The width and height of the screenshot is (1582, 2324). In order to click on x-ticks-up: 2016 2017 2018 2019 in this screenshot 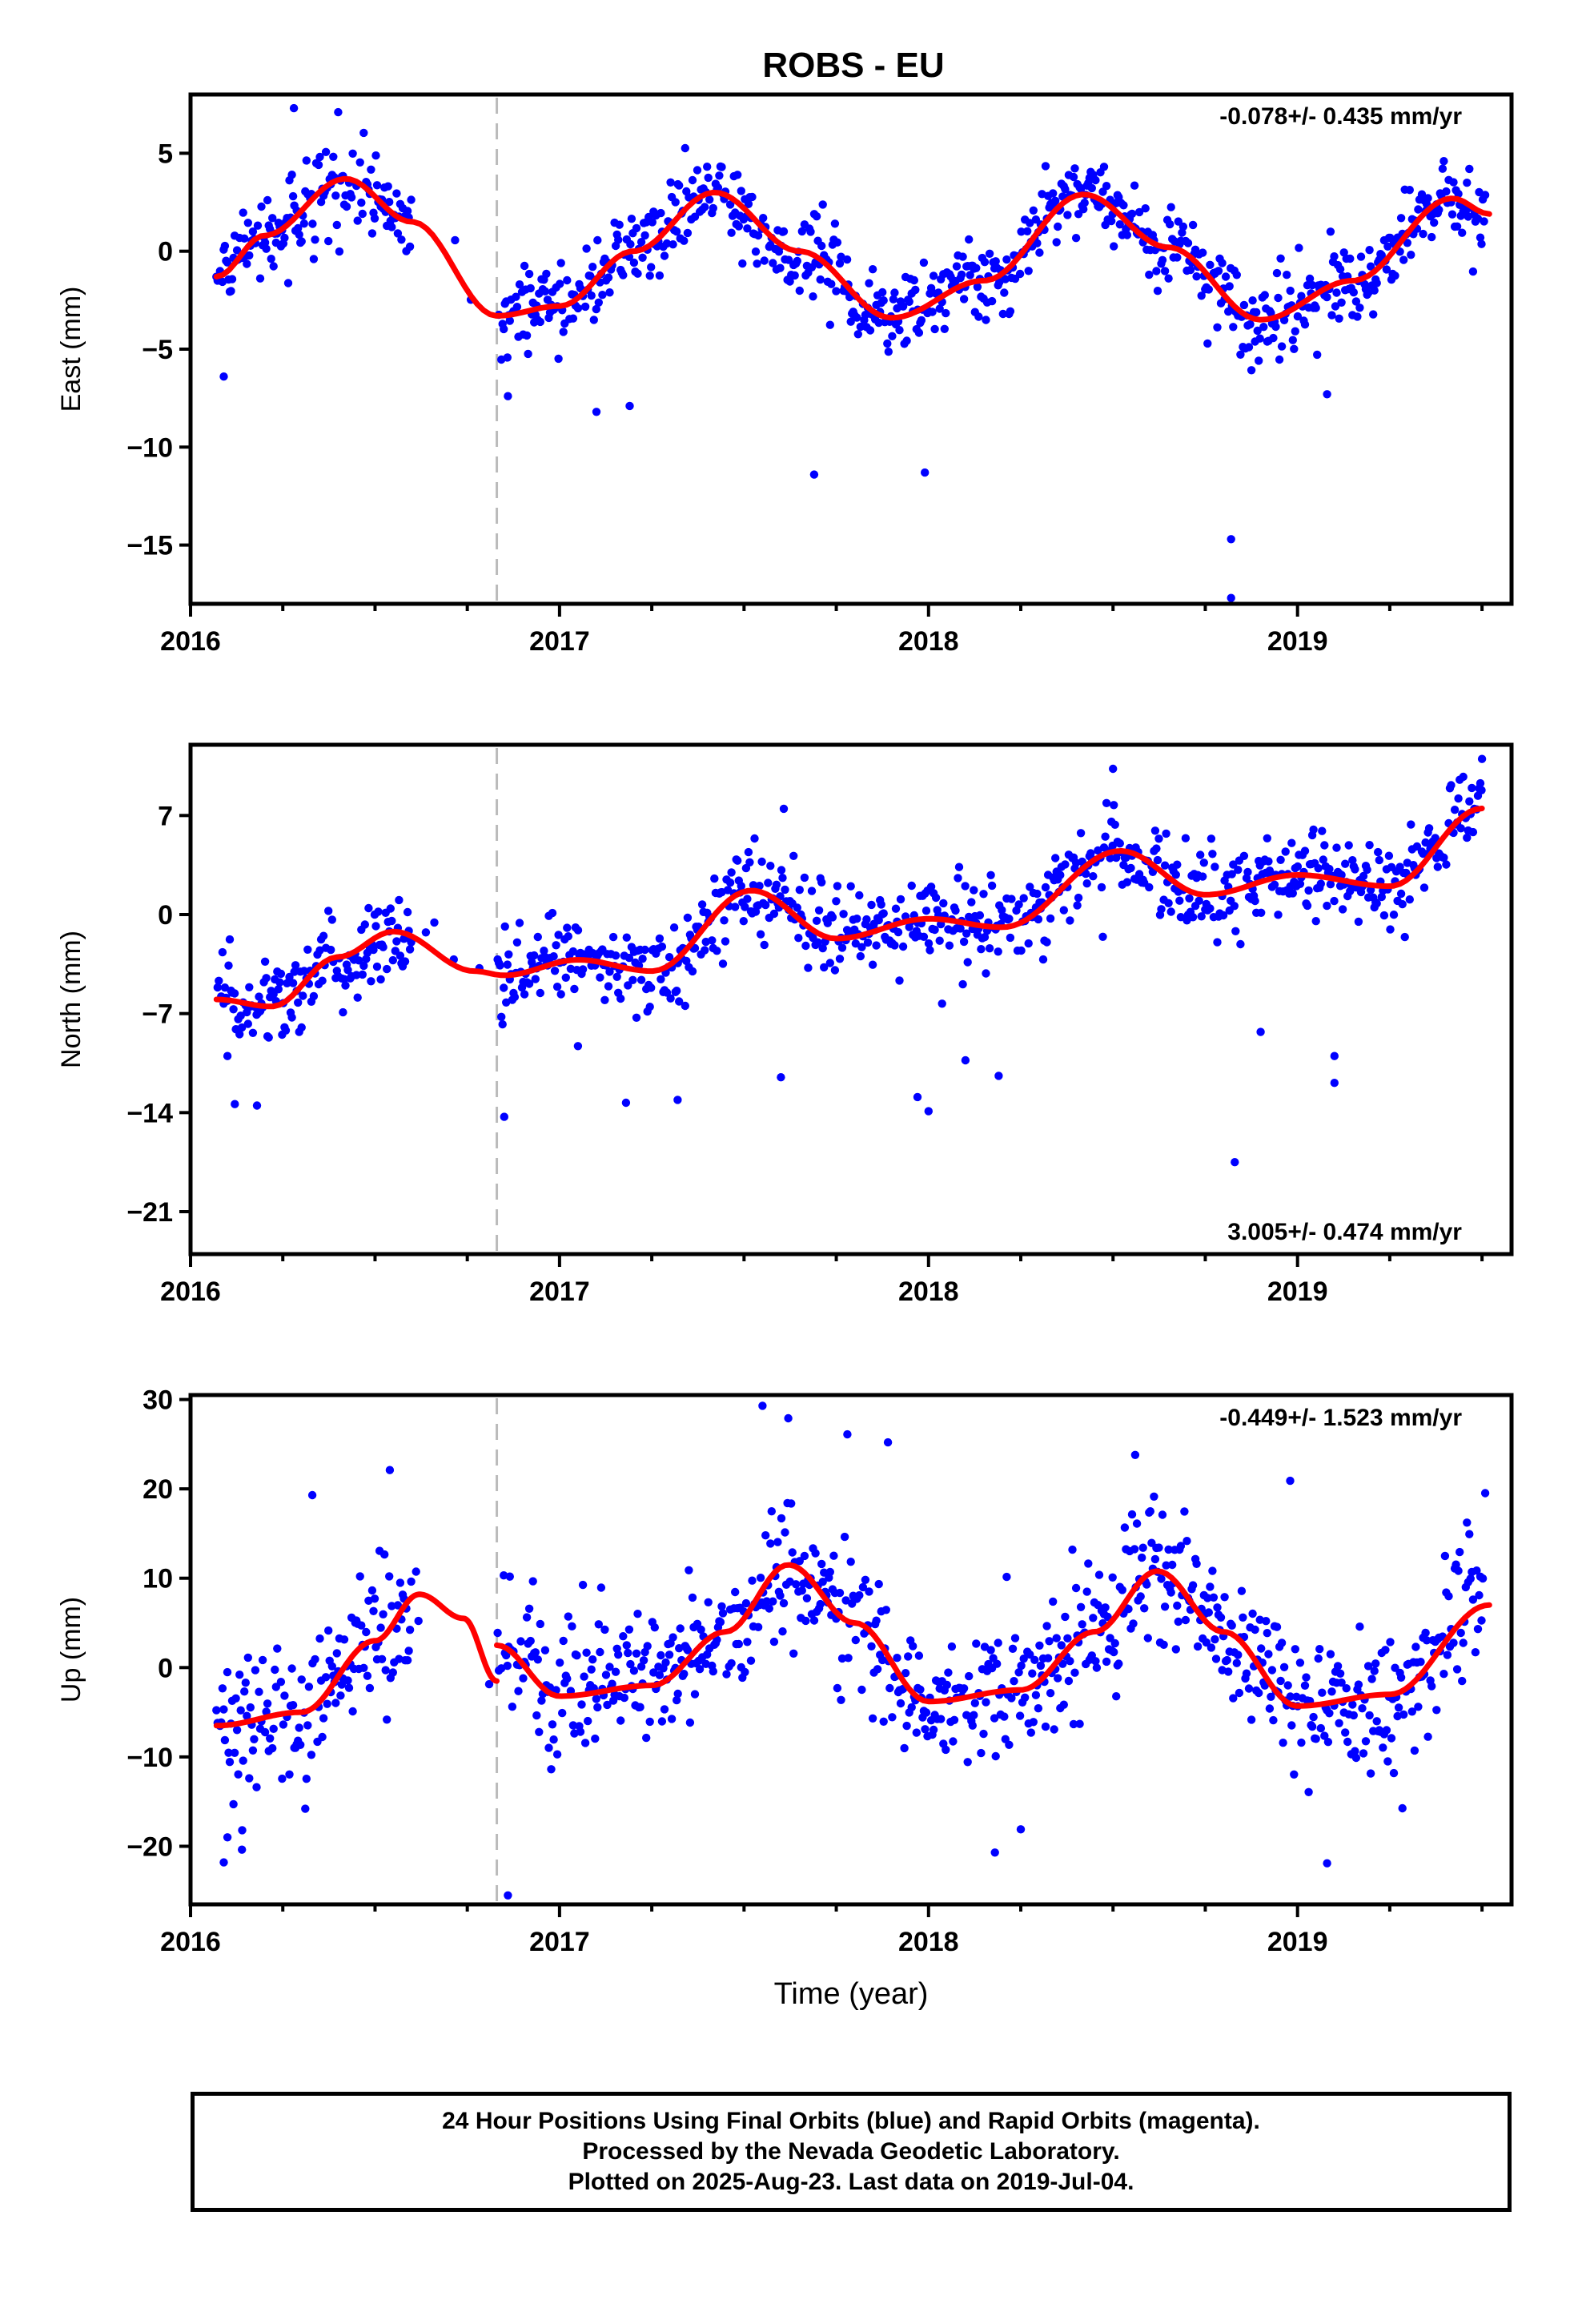, I will do `click(822, 1930)`.